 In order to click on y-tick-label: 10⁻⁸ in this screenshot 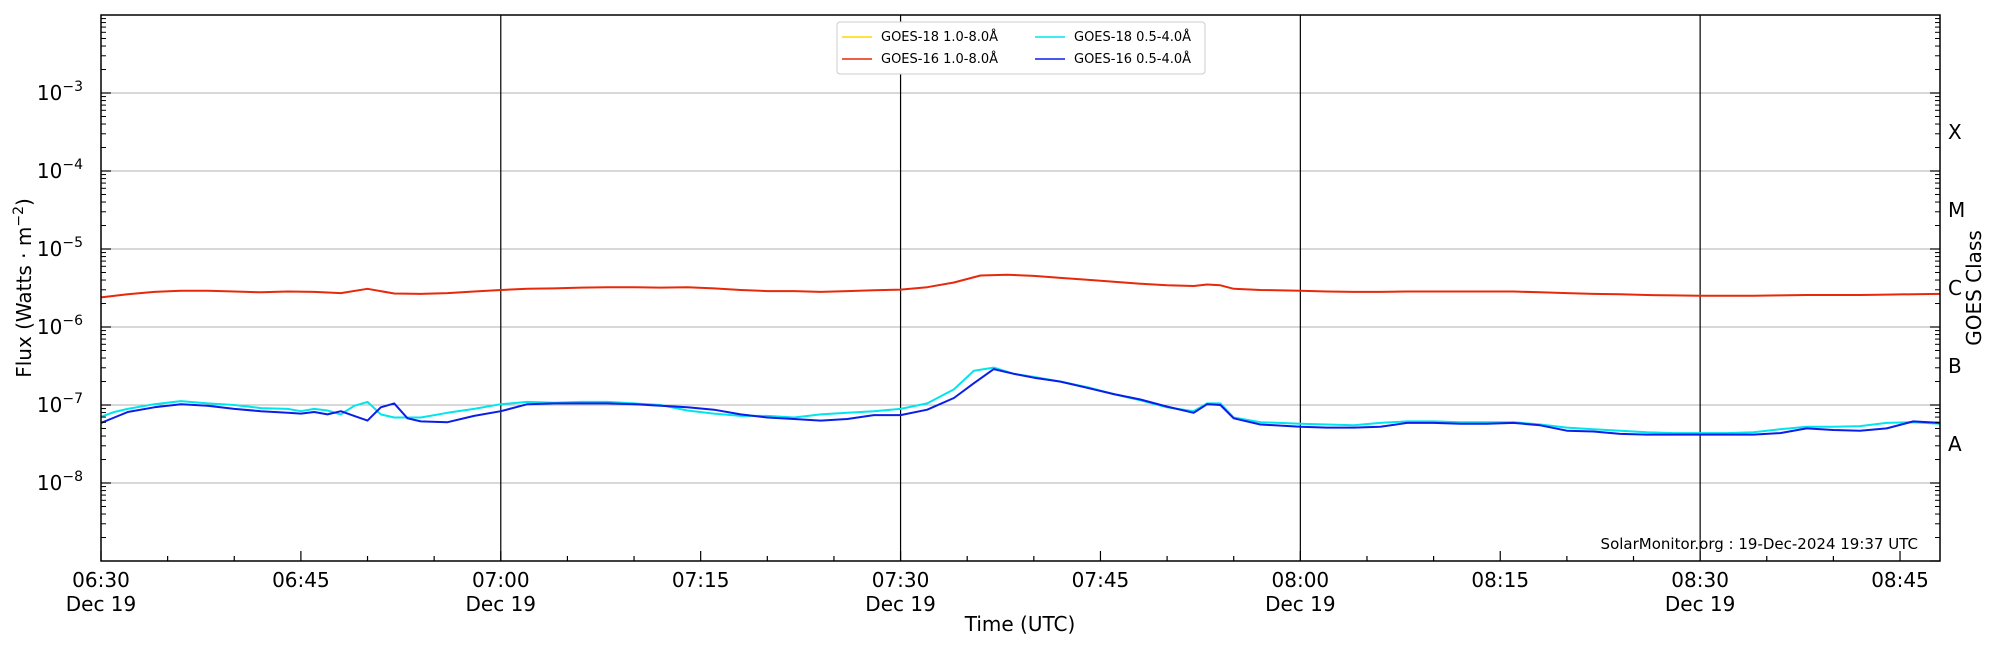, I will do `click(60, 482)`.